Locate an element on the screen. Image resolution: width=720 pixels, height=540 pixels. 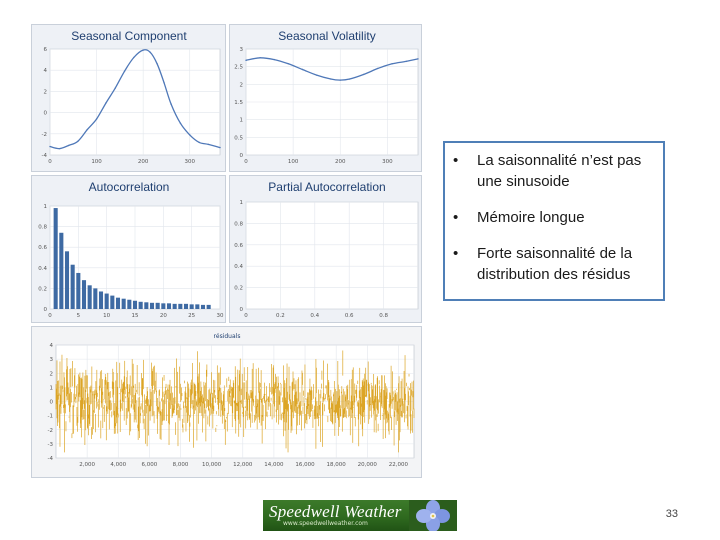
x-tick-label: 0.6 is located at coordinates (349, 316).